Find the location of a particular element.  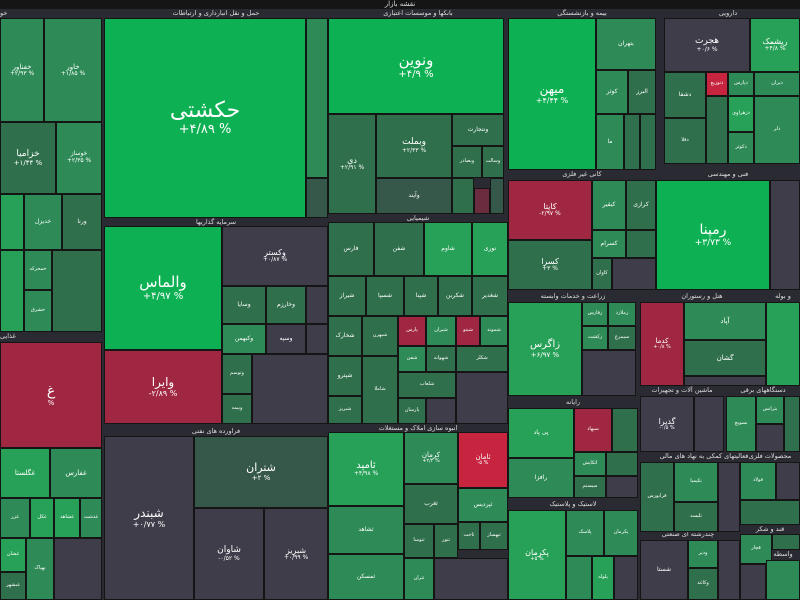

stock-tile: غگلستا is located at coordinates (25, 473).